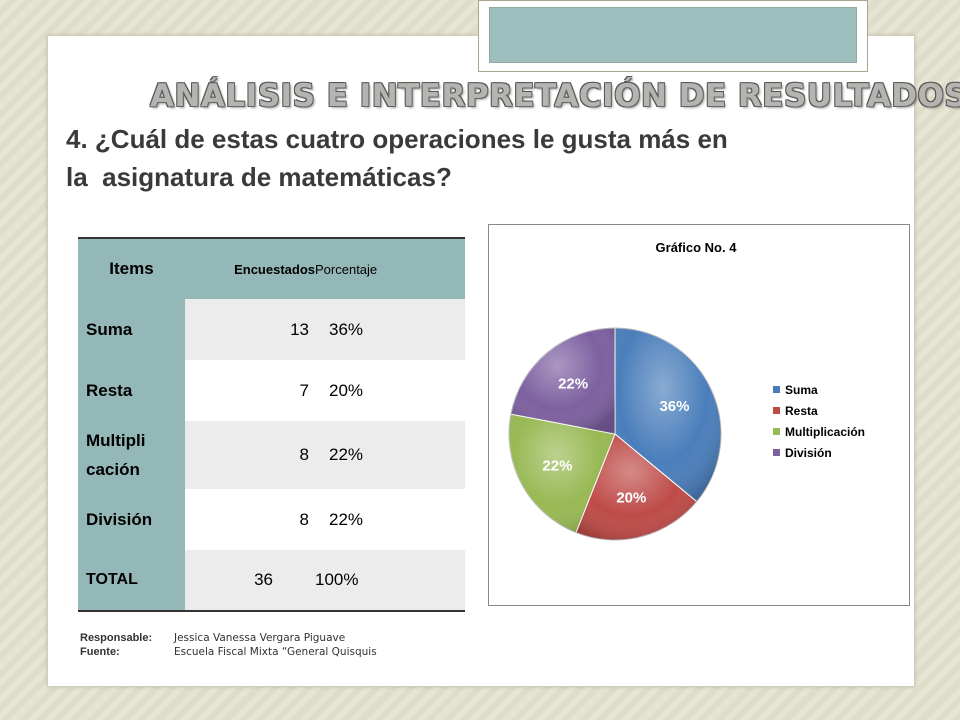  Describe the element at coordinates (131, 268) in the screenshot. I see `header-items: Items` at that location.